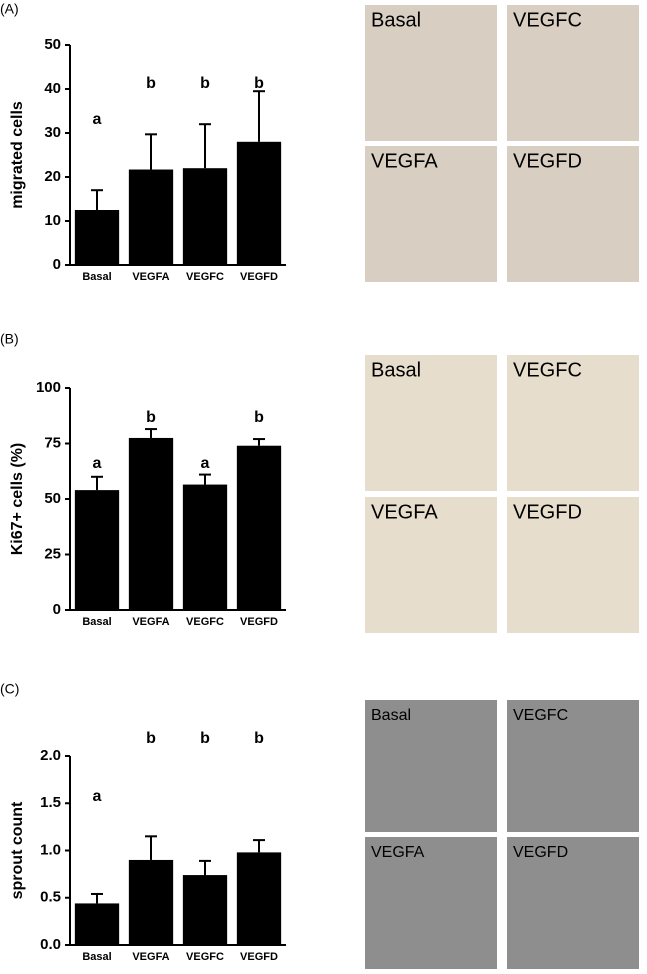 Image resolution: width=647 pixels, height=974 pixels. Describe the element at coordinates (50, 849) in the screenshot. I see `y-tick-label: 1.0` at that location.